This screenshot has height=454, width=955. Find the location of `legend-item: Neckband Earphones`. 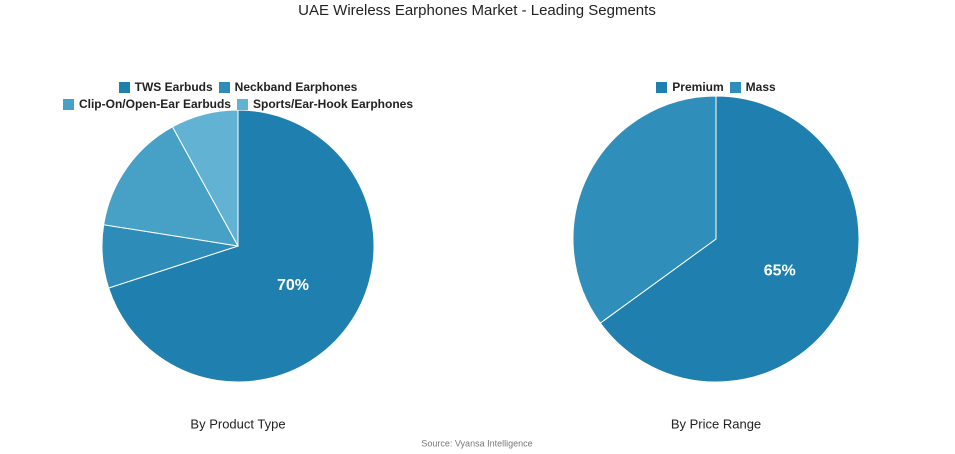

legend-item: Neckband Earphones is located at coordinates (288, 87).